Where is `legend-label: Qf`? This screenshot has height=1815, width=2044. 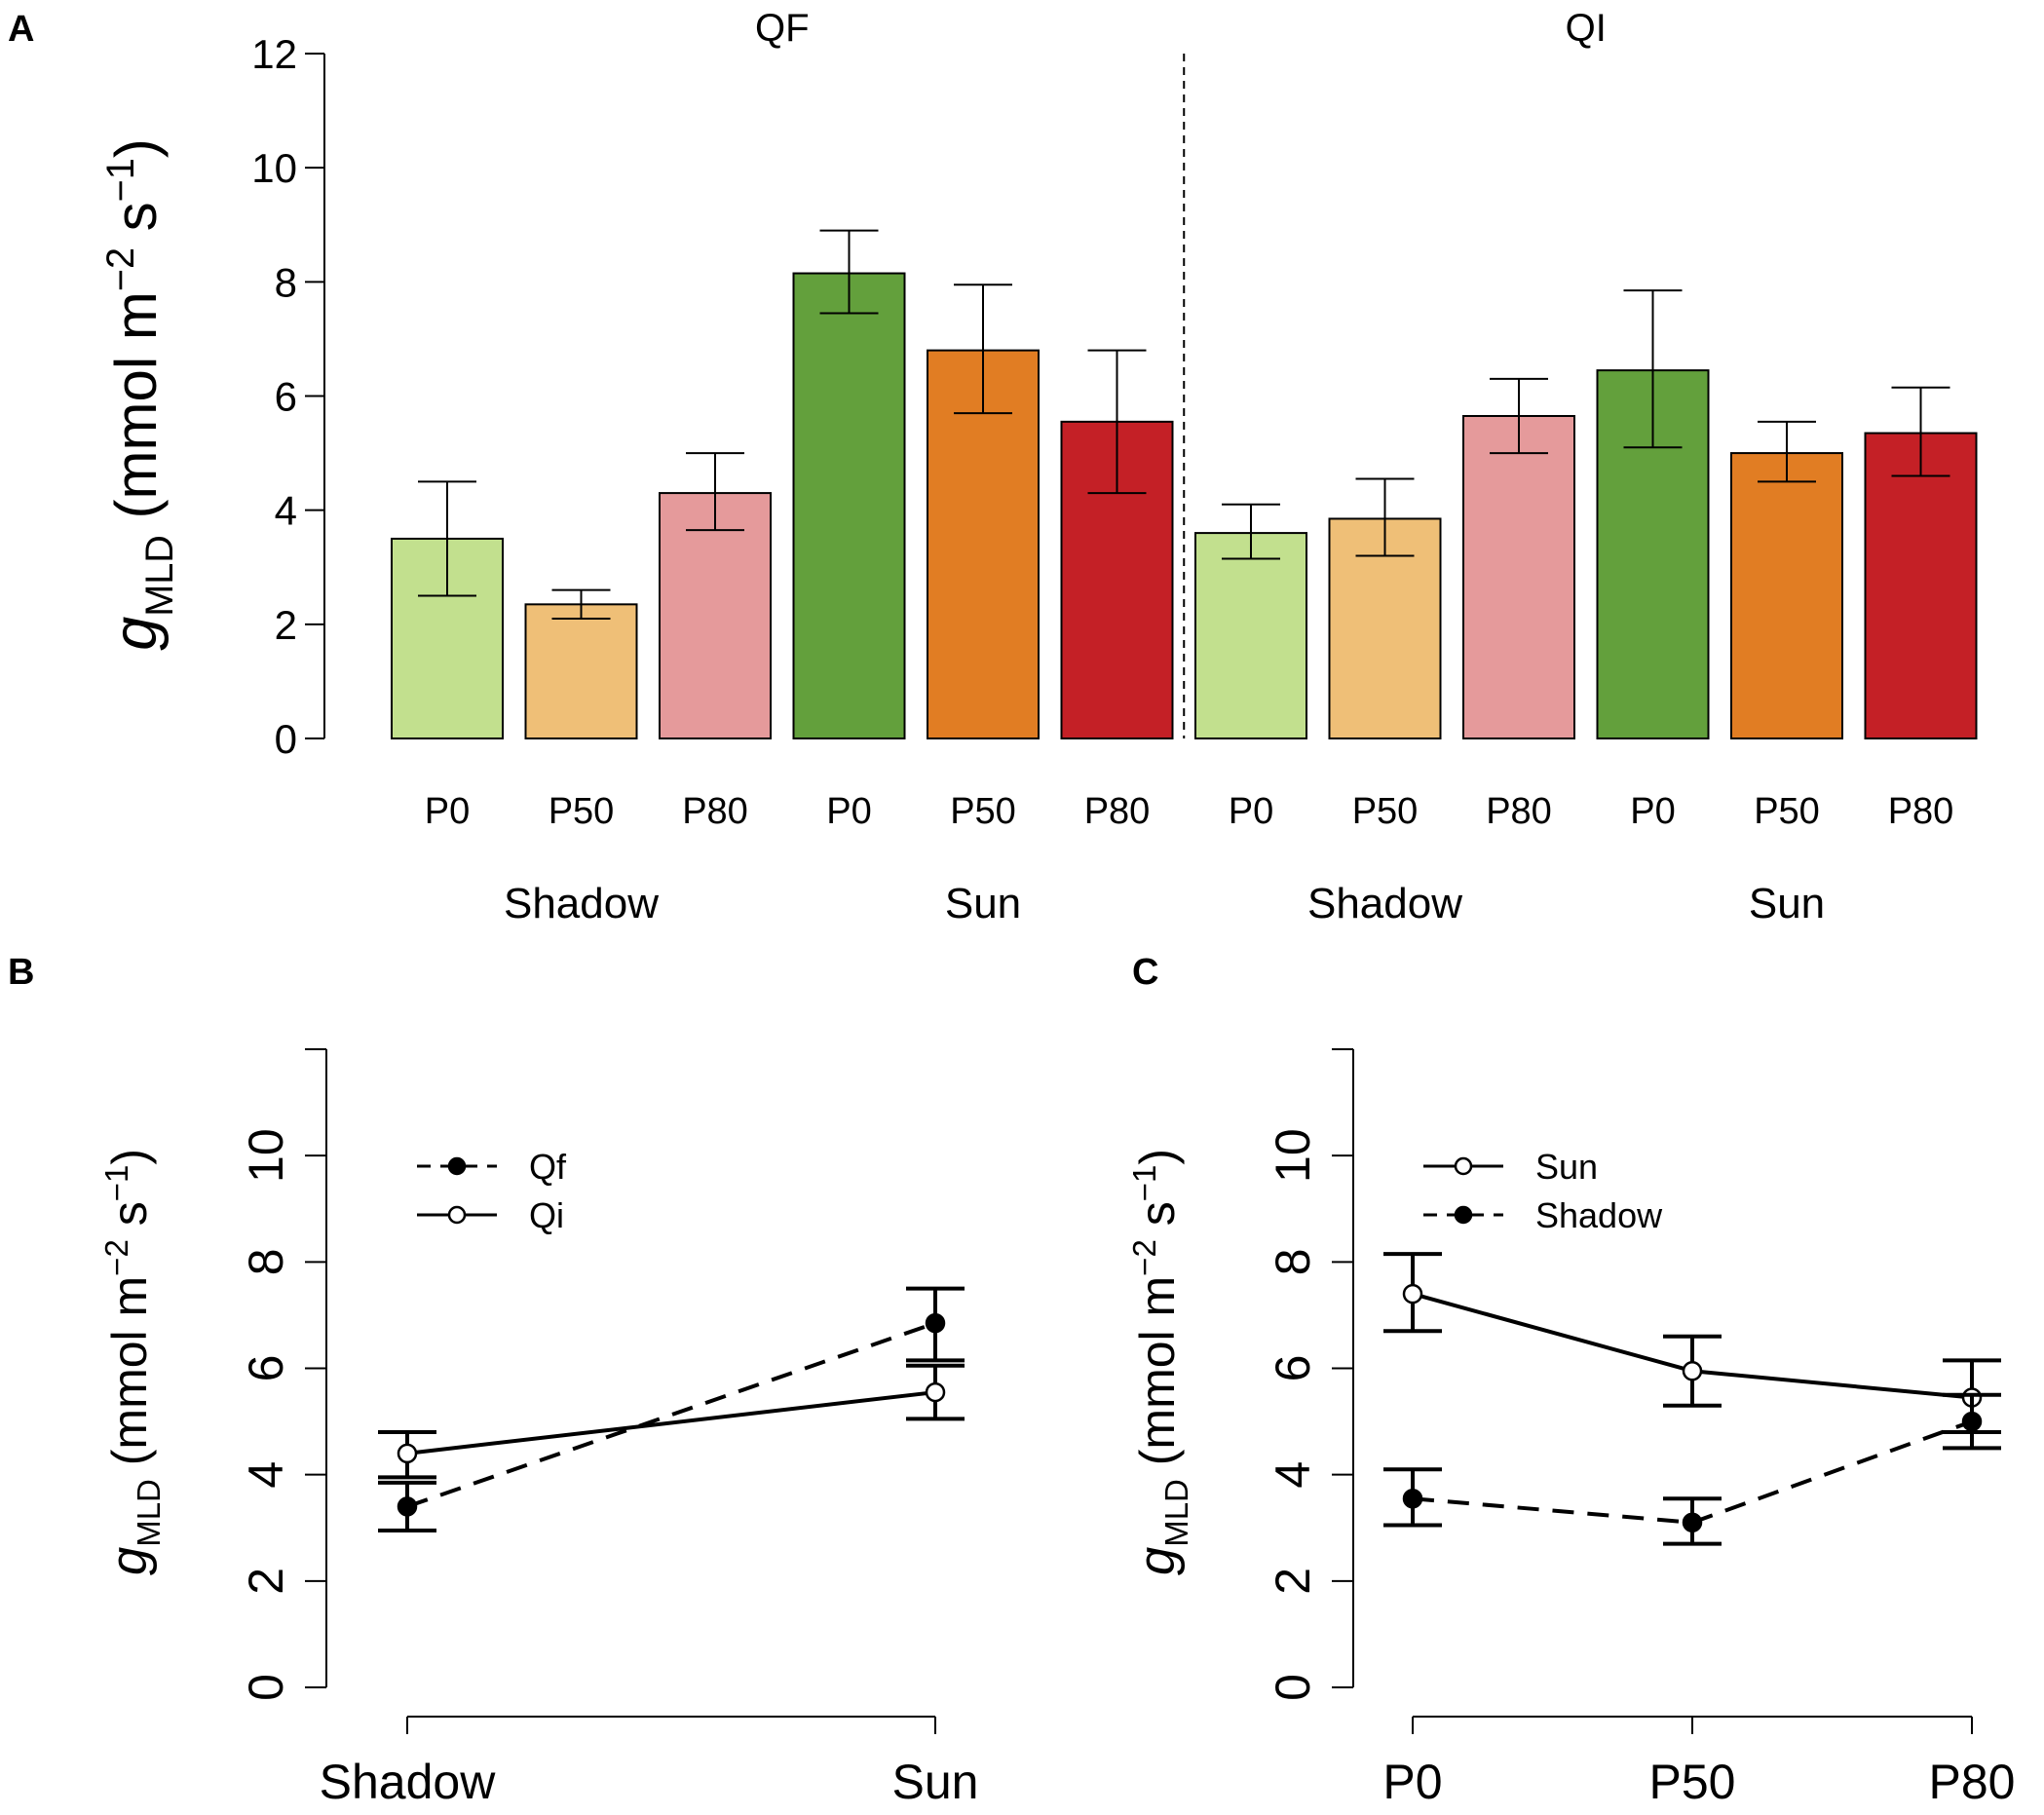
legend-label: Qf is located at coordinates (548, 1167).